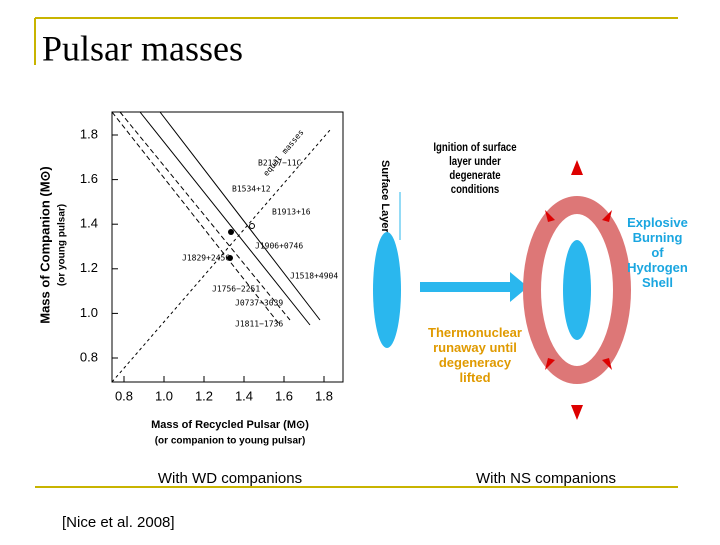 This screenshot has height=545, width=720. I want to click on annotation: J1906+0746, so click(279, 246).